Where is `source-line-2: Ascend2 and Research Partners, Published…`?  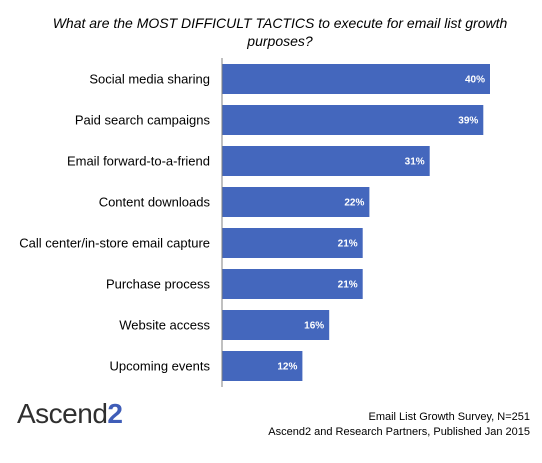
source-line-2: Ascend2 and Research Partners, Published… is located at coordinates (399, 432).